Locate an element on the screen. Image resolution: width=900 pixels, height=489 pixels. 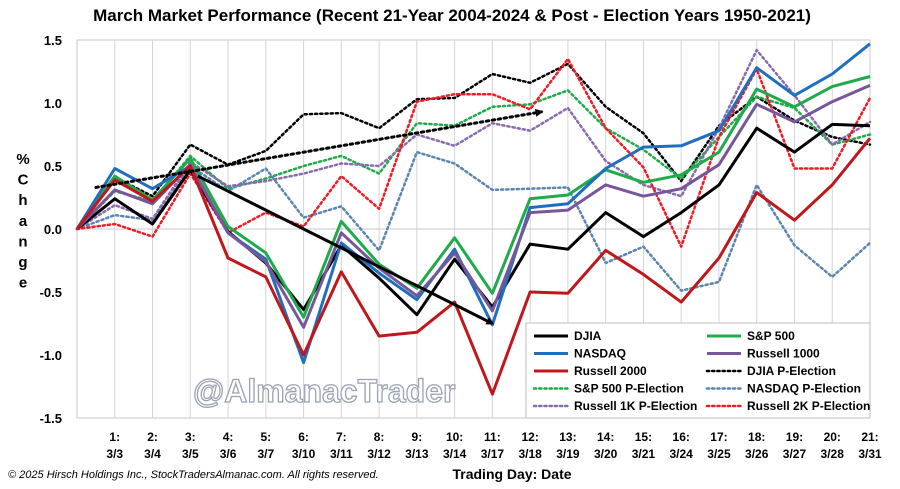
y-axis-label-letter: e is located at coordinates (23, 283).